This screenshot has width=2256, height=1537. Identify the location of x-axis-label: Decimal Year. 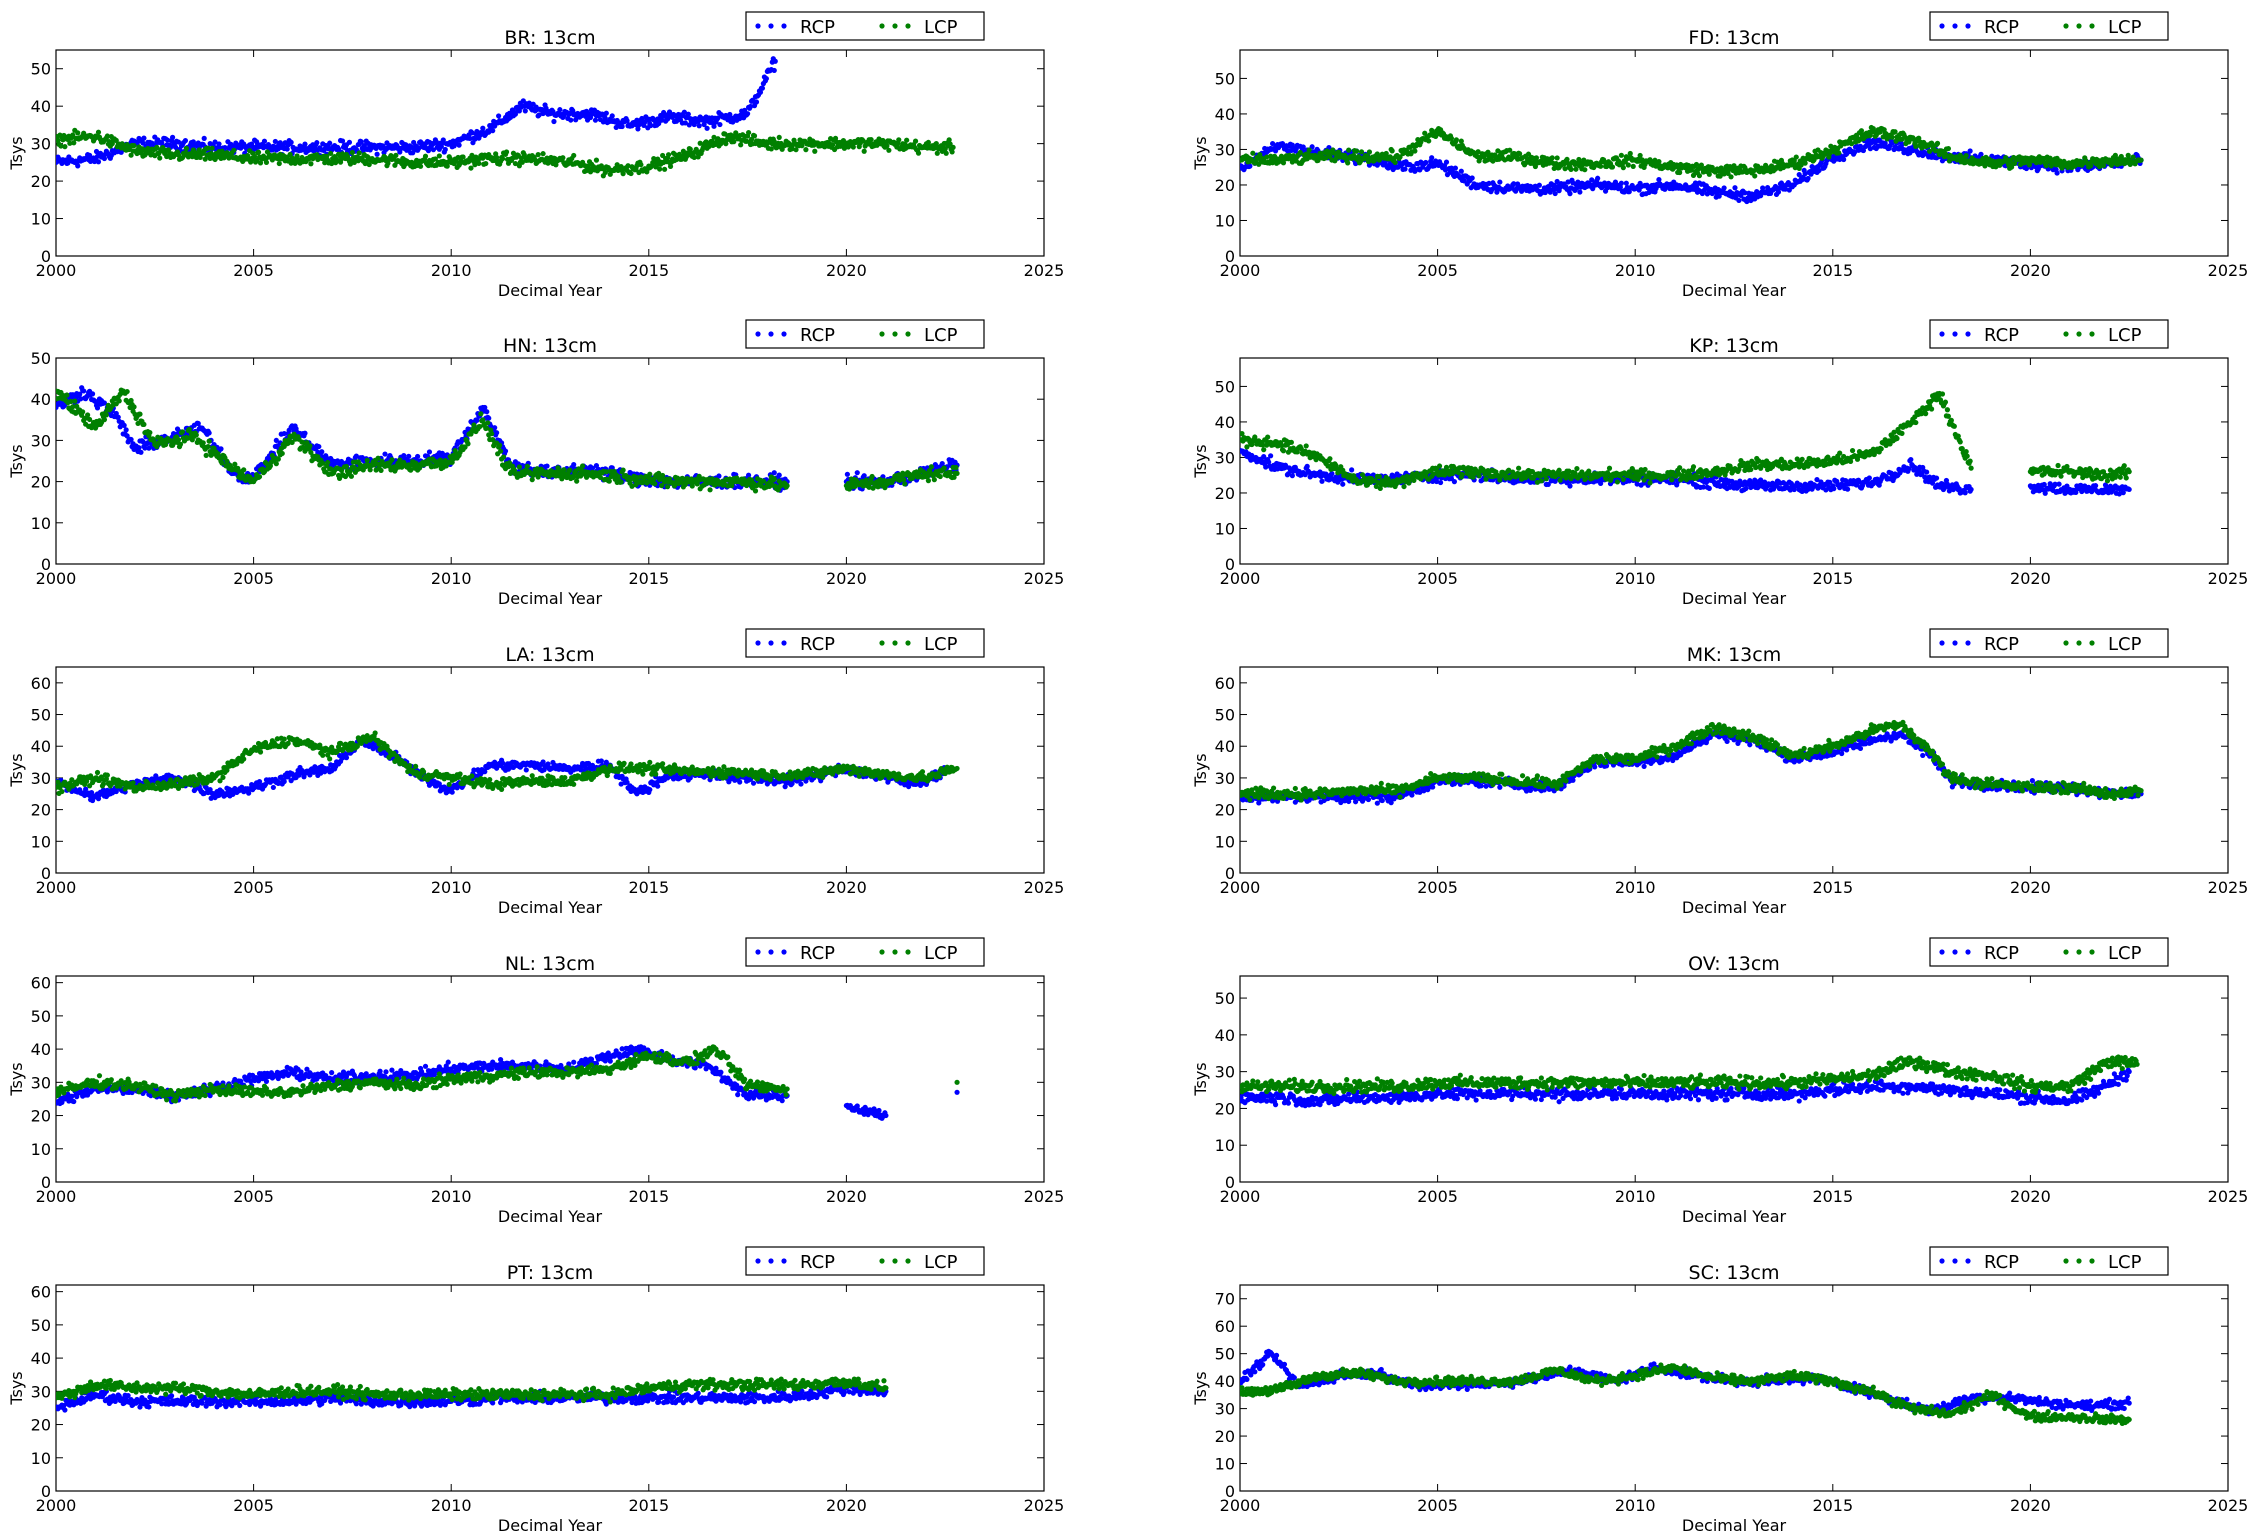
(550, 598).